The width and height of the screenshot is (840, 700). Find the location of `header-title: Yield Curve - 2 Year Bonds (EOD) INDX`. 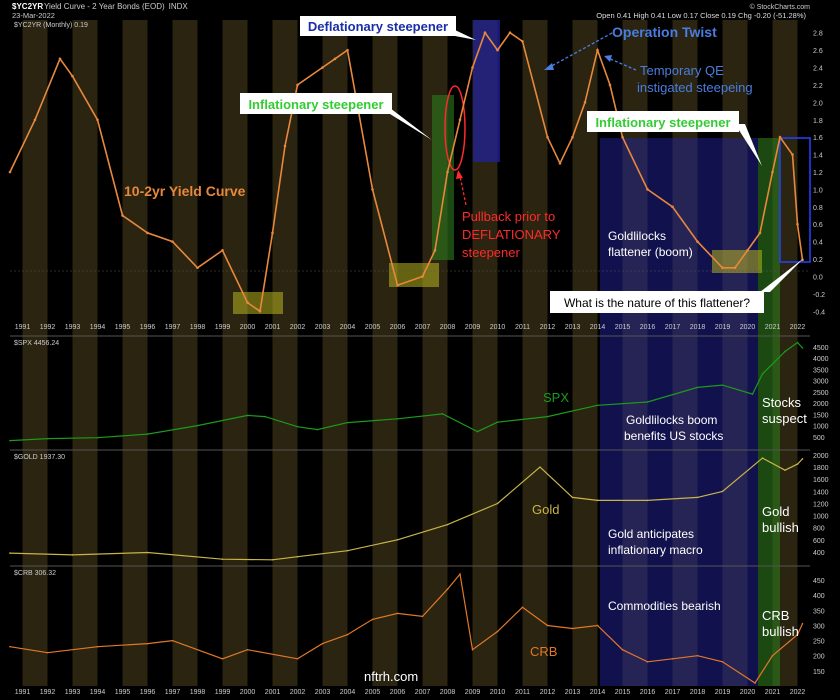

header-title: Yield Curve - 2 Year Bonds (EOD) INDX is located at coordinates (116, 6).